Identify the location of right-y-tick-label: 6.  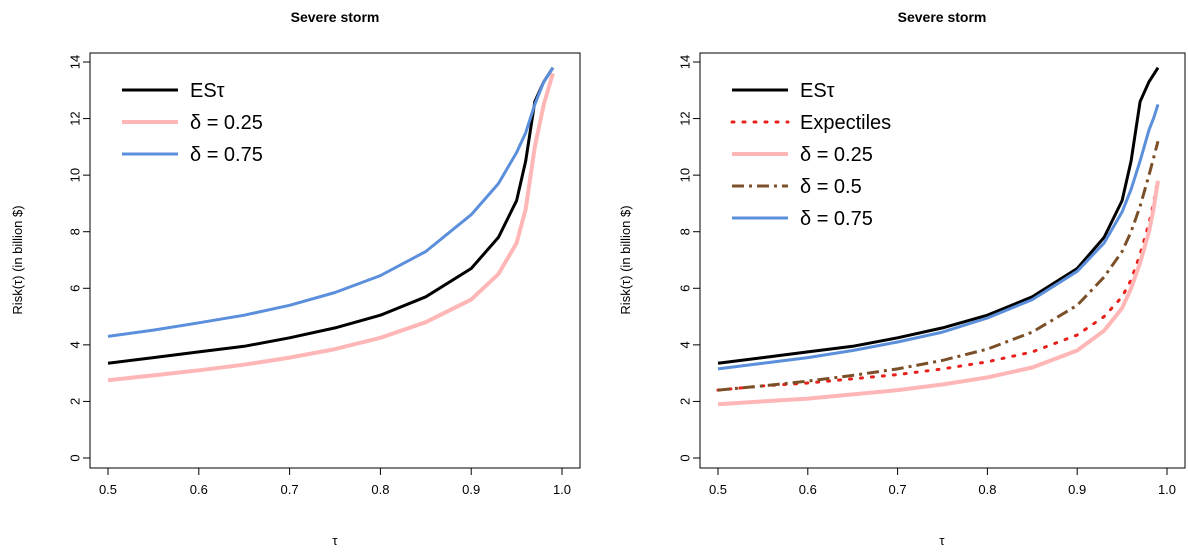
(684, 288).